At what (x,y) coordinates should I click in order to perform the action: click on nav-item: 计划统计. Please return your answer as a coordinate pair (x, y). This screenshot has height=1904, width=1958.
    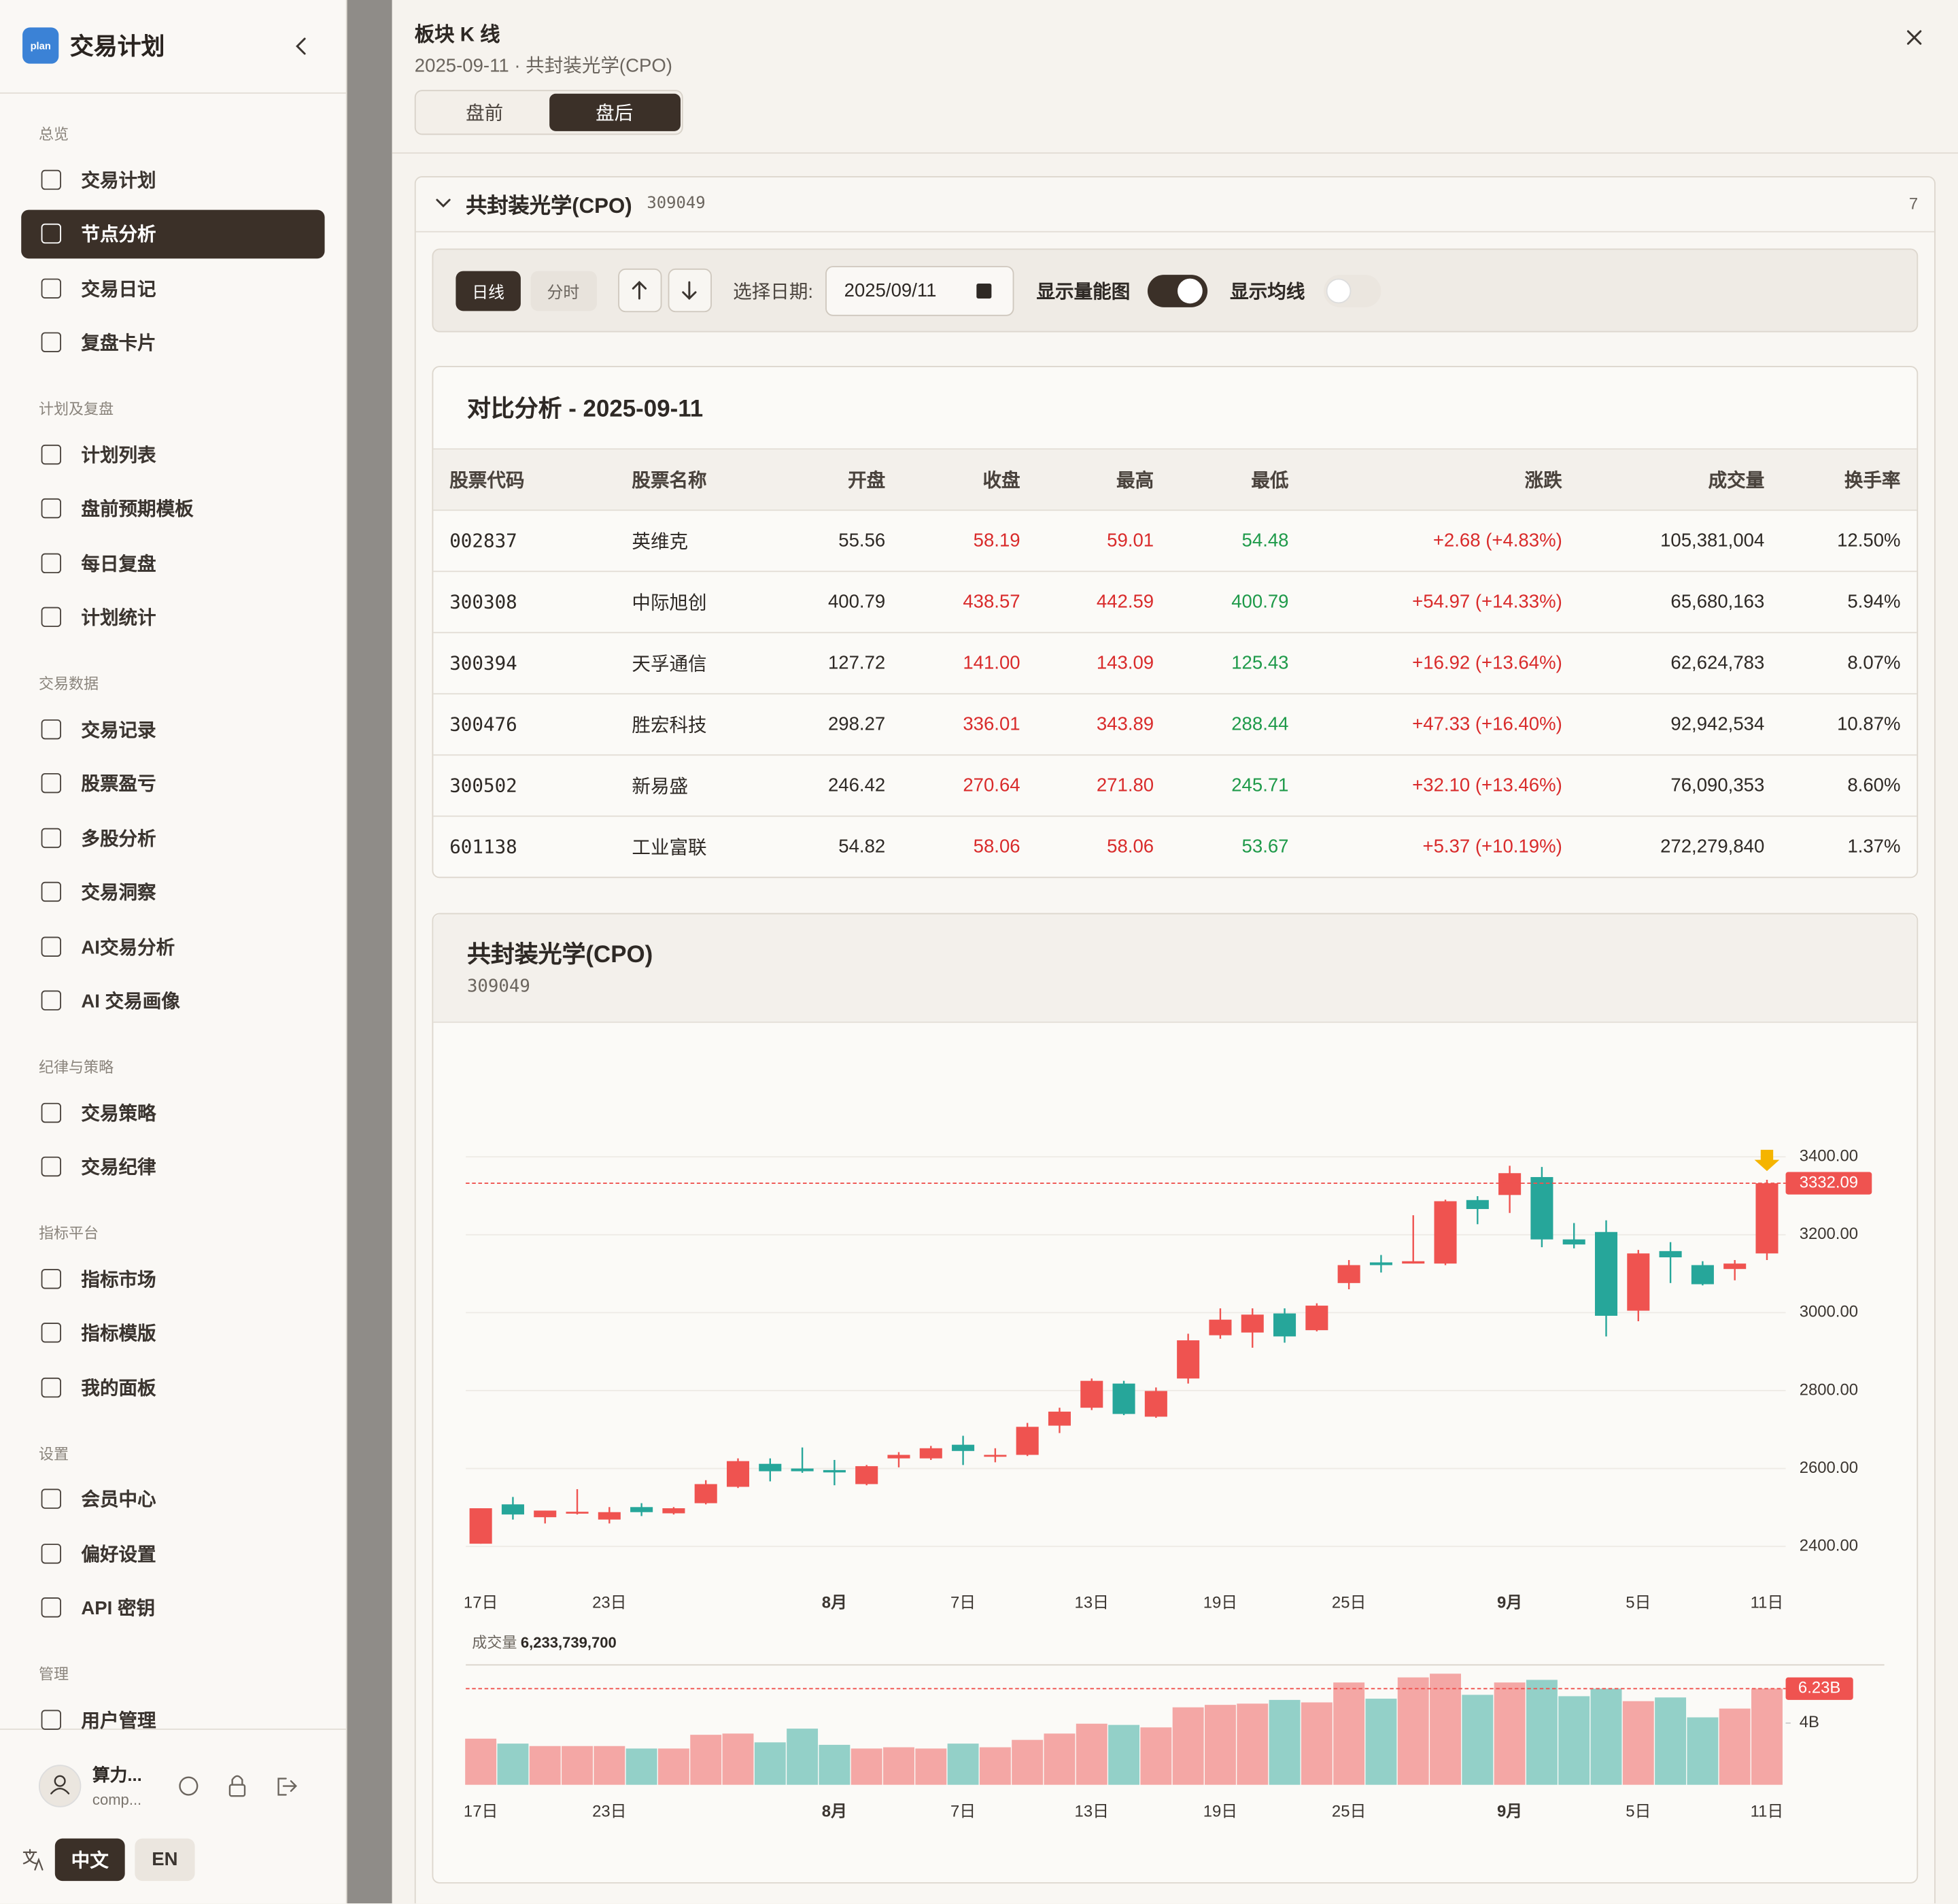
    Looking at the image, I should click on (118, 619).